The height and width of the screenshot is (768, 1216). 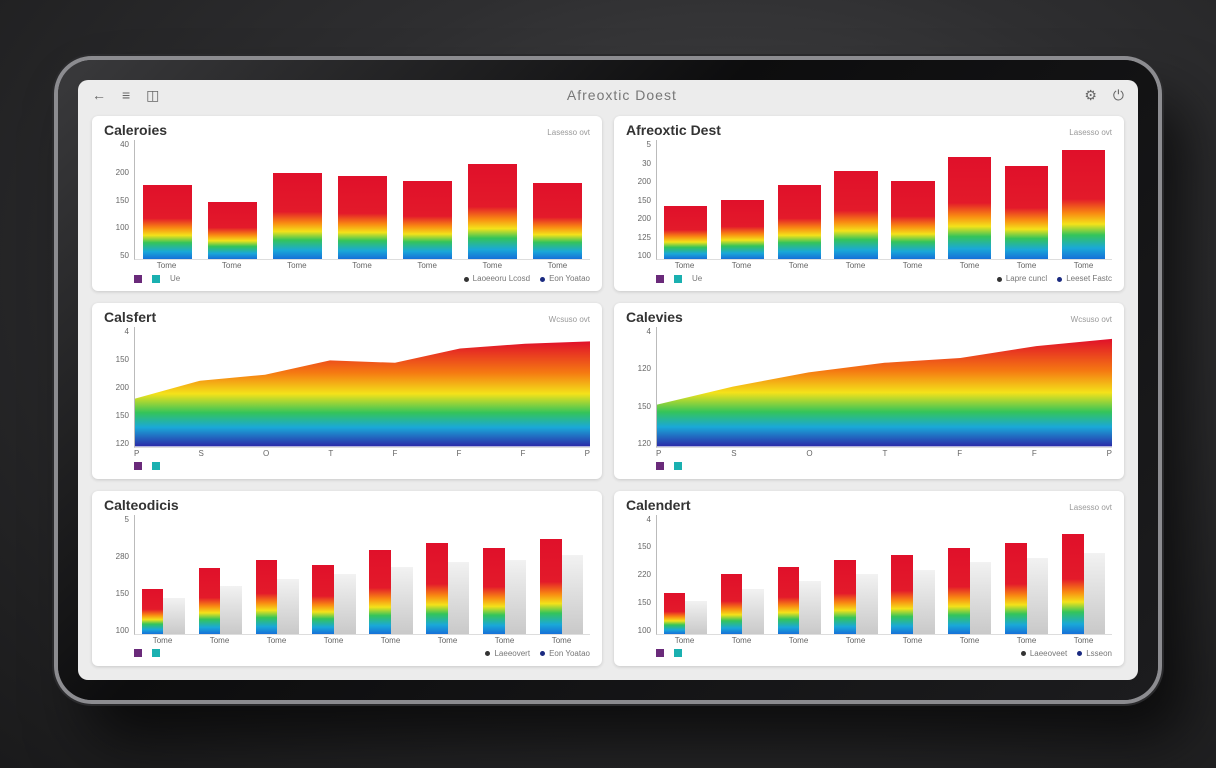 What do you see at coordinates (1118, 94) in the screenshot?
I see `power-icon: ⏻` at bounding box center [1118, 94].